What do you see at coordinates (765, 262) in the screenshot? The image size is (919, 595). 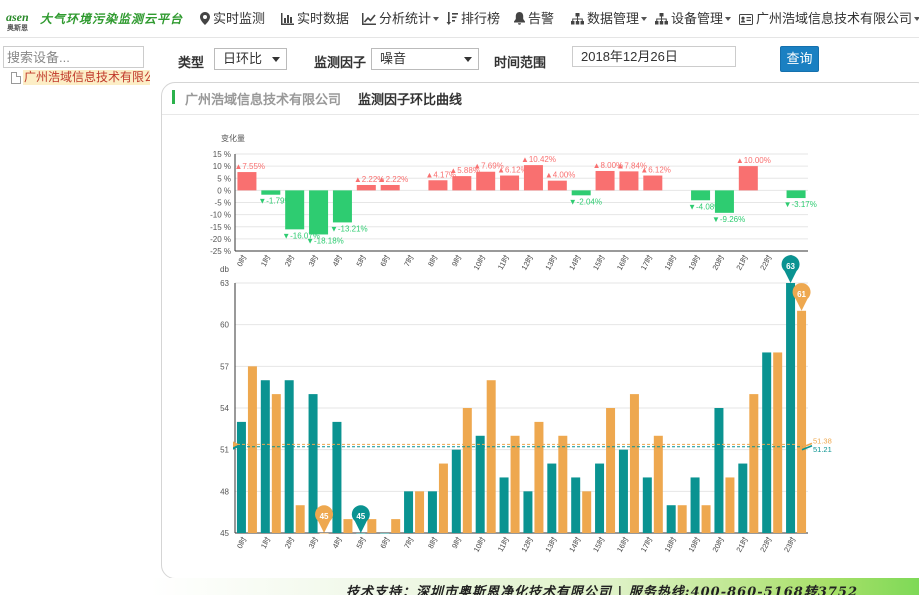 I see `chart1-xtick: 22时` at bounding box center [765, 262].